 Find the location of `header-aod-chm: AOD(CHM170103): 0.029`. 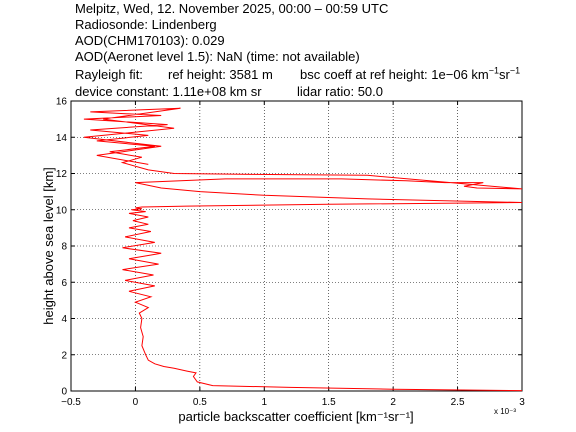

header-aod-chm: AOD(CHM170103): 0.029 is located at coordinates (150, 40).